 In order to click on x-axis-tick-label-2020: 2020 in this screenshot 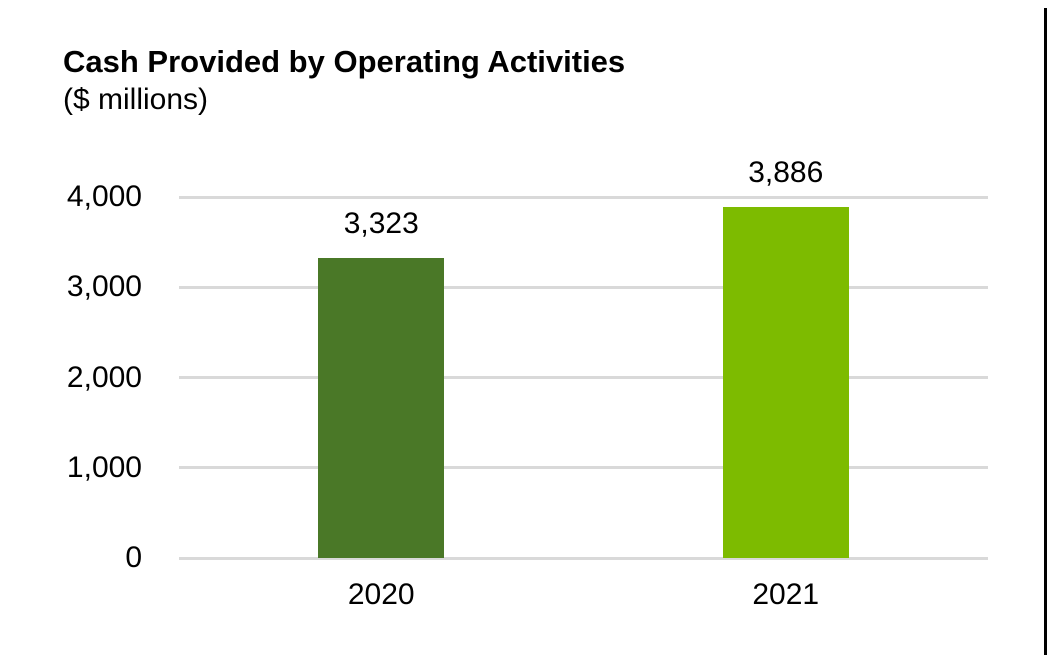, I will do `click(381, 594)`.